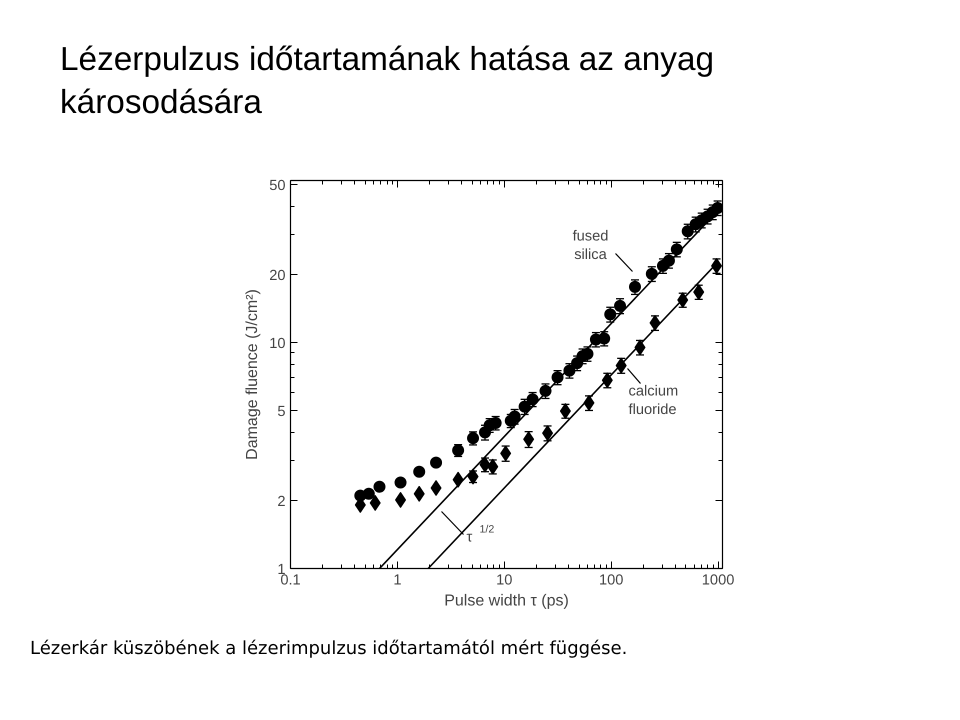 The height and width of the screenshot is (720, 960). Describe the element at coordinates (504, 580) in the screenshot. I see `x-tick-label: 10` at that location.